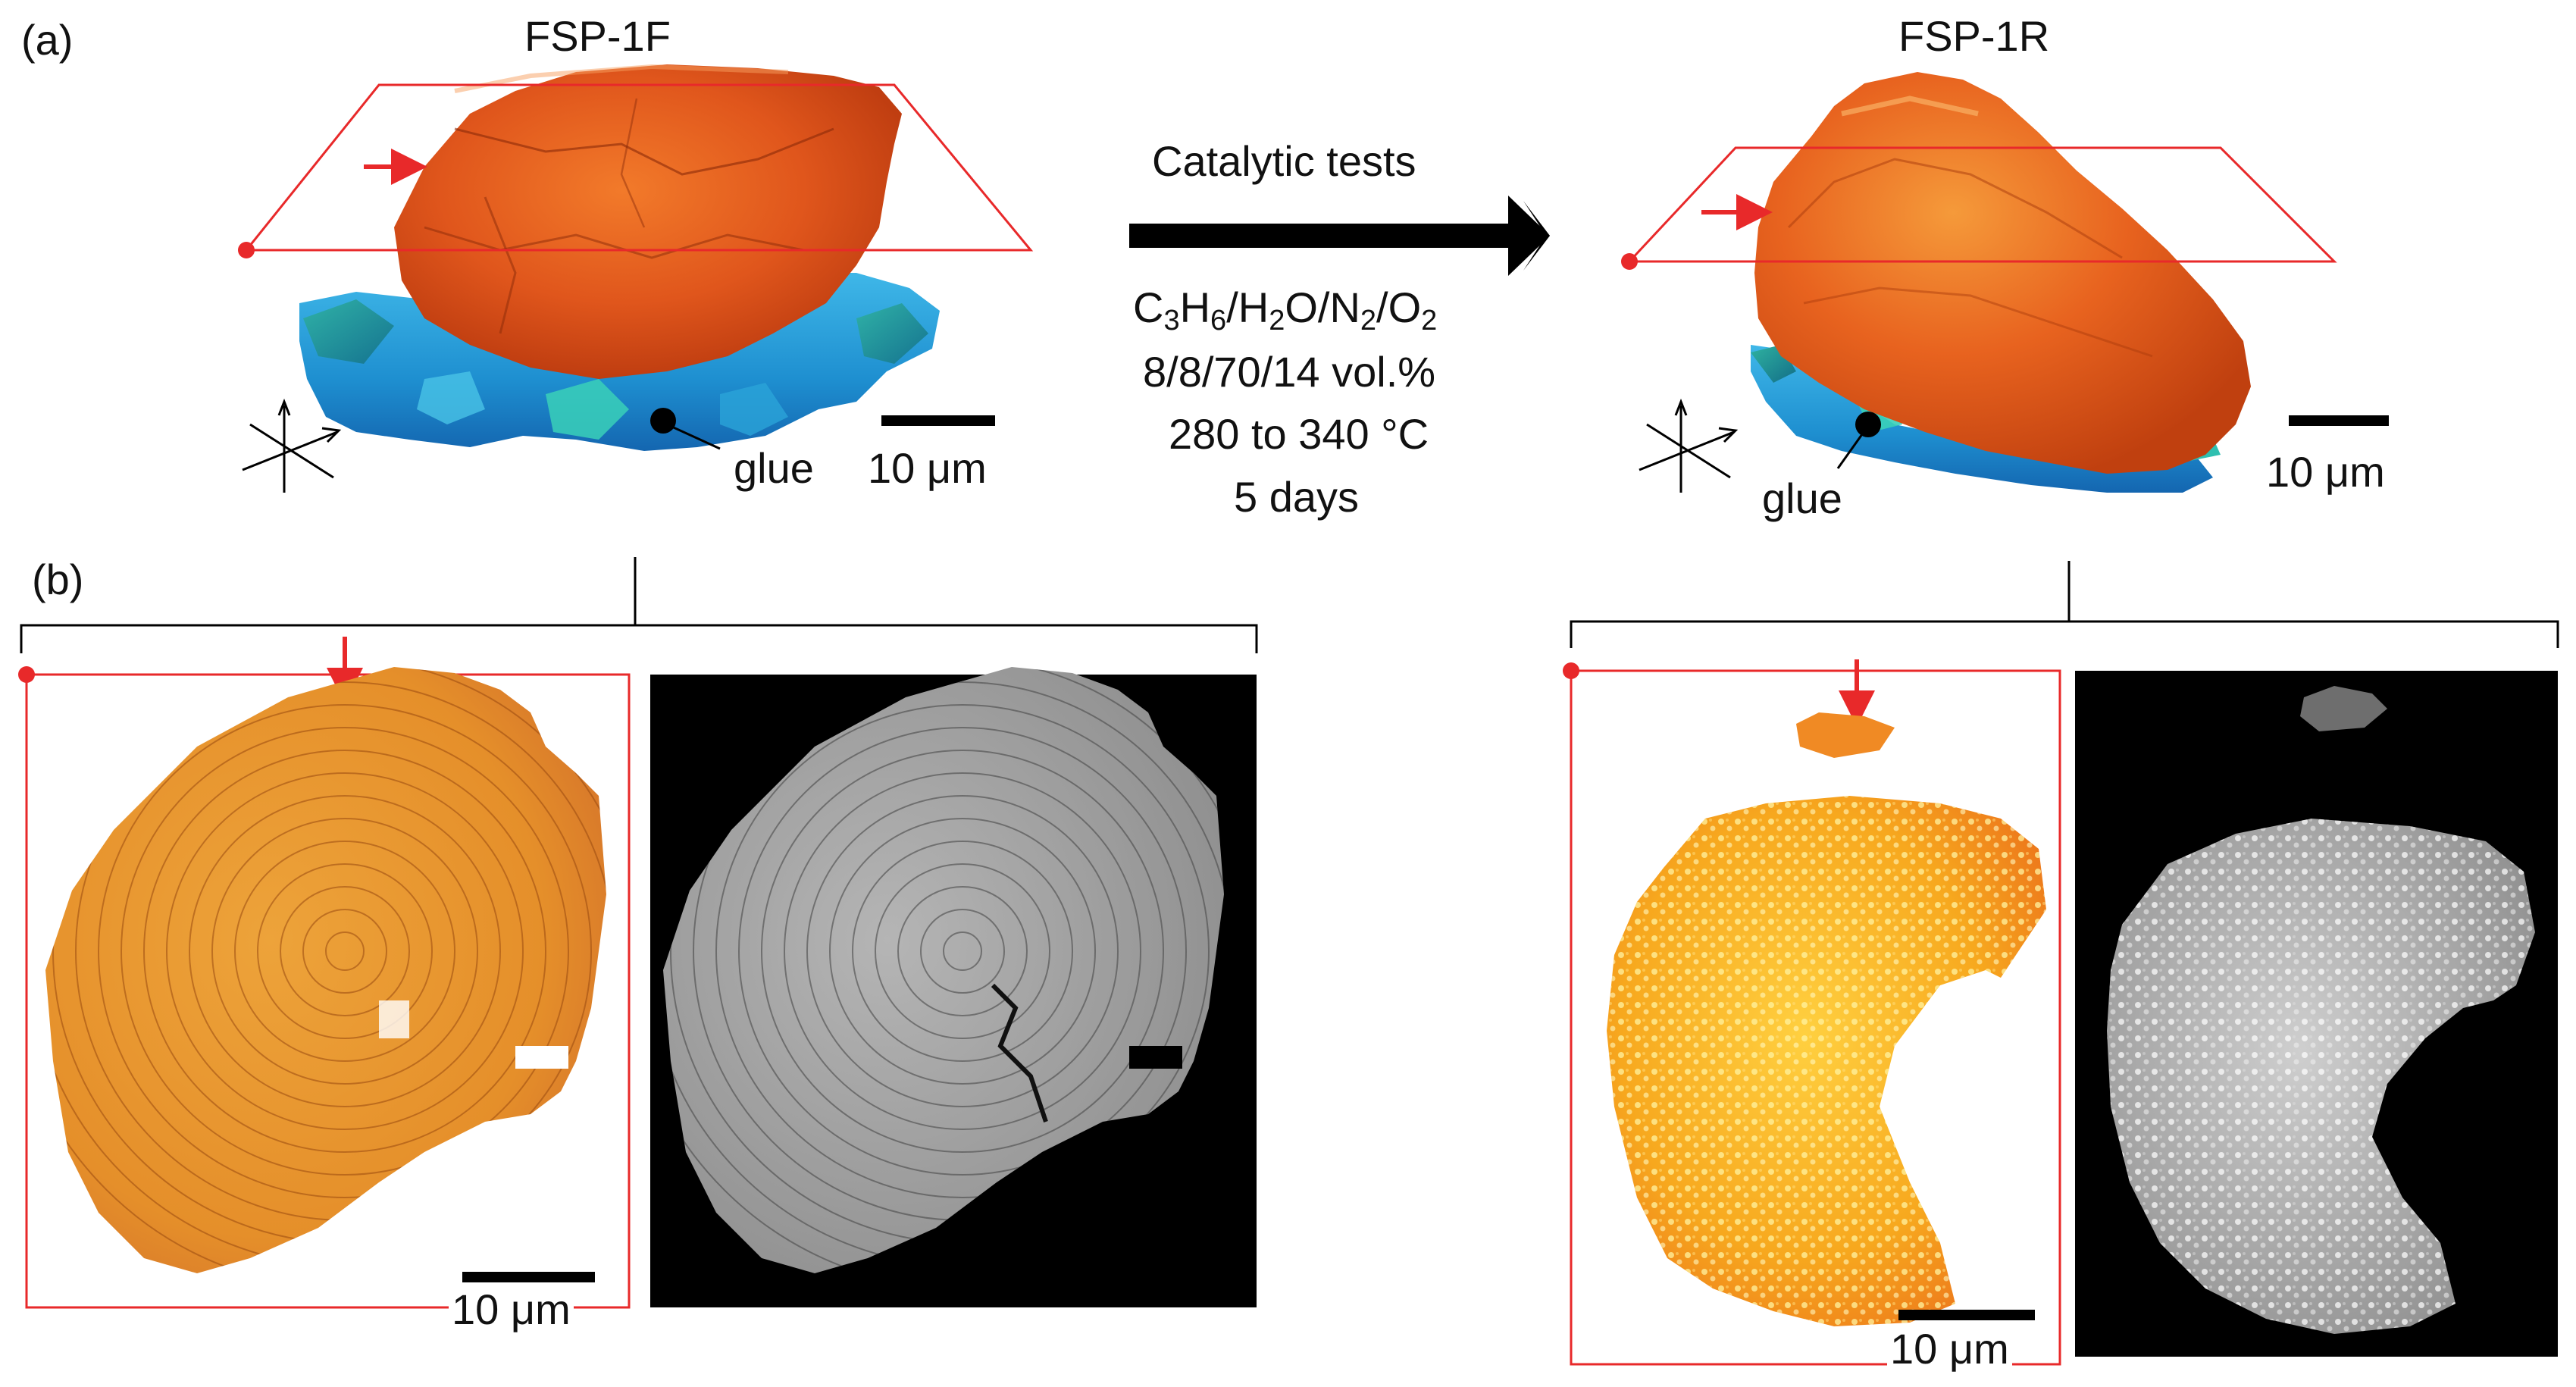 The height and width of the screenshot is (1387, 2576). Describe the element at coordinates (694, 436) in the screenshot. I see `fresh-glue-leader` at that location.